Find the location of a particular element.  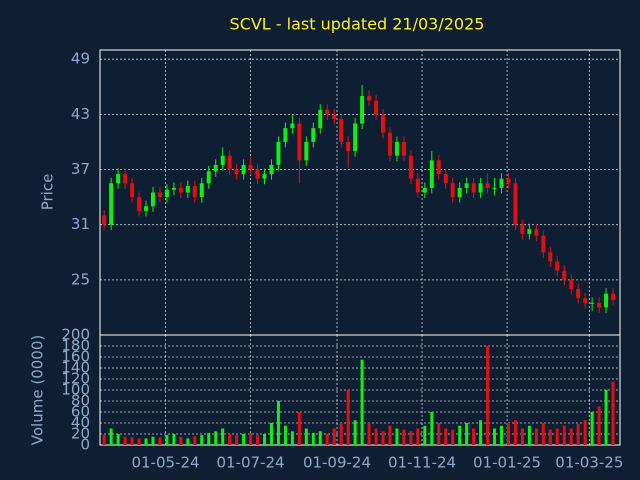

x-tick-label: 01-11-24 is located at coordinates (422, 463).